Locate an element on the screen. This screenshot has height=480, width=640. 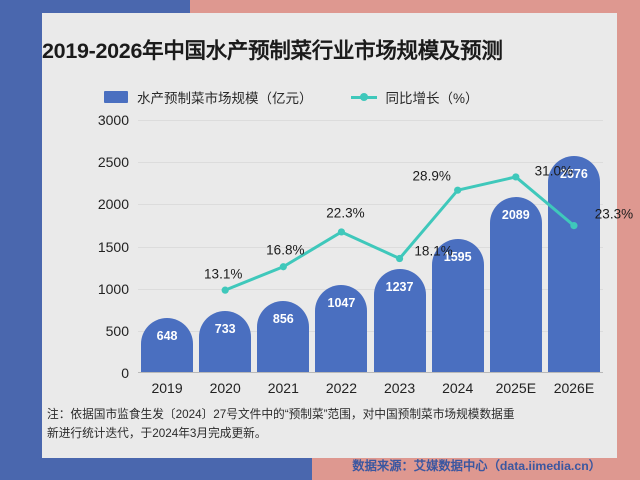
legend-item-bar: 水产预制菜市场规模（亿元） is located at coordinates (208, 97).